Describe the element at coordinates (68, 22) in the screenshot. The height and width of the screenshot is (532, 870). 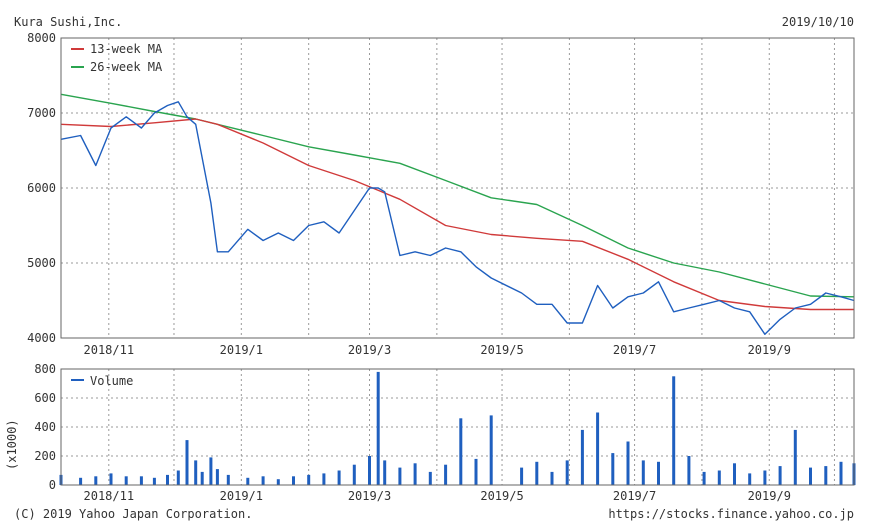
I see `company-name: Kura Sushi,Inc.` at that location.